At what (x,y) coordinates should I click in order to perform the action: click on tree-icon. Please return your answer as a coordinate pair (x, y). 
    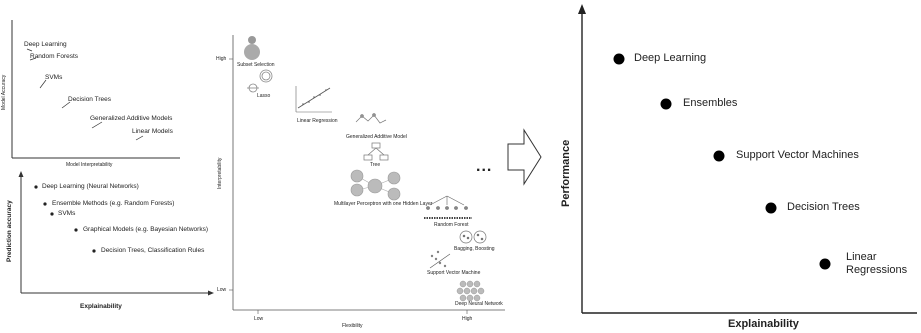
    Looking at the image, I should click on (376, 151).